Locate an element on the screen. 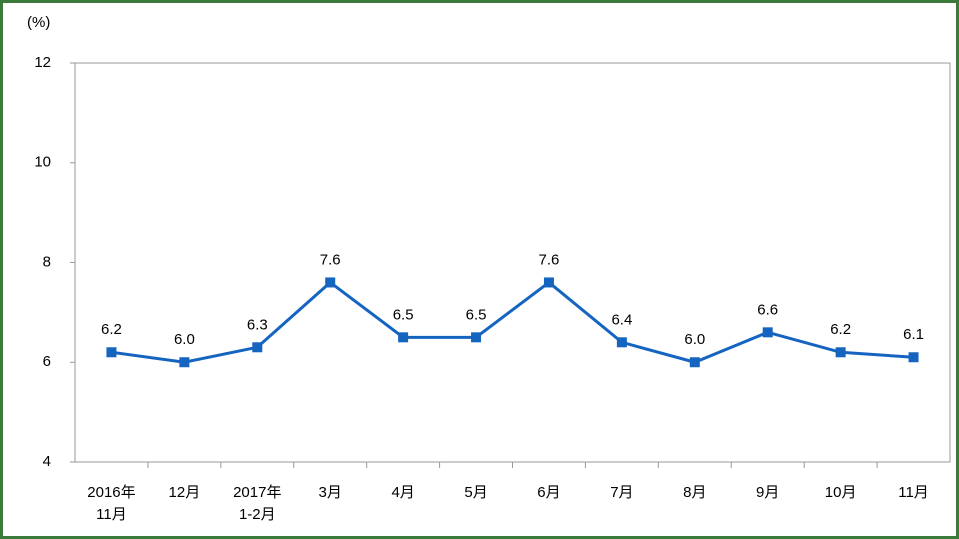 This screenshot has height=539, width=959. y-tick-label: 6 is located at coordinates (47, 361).